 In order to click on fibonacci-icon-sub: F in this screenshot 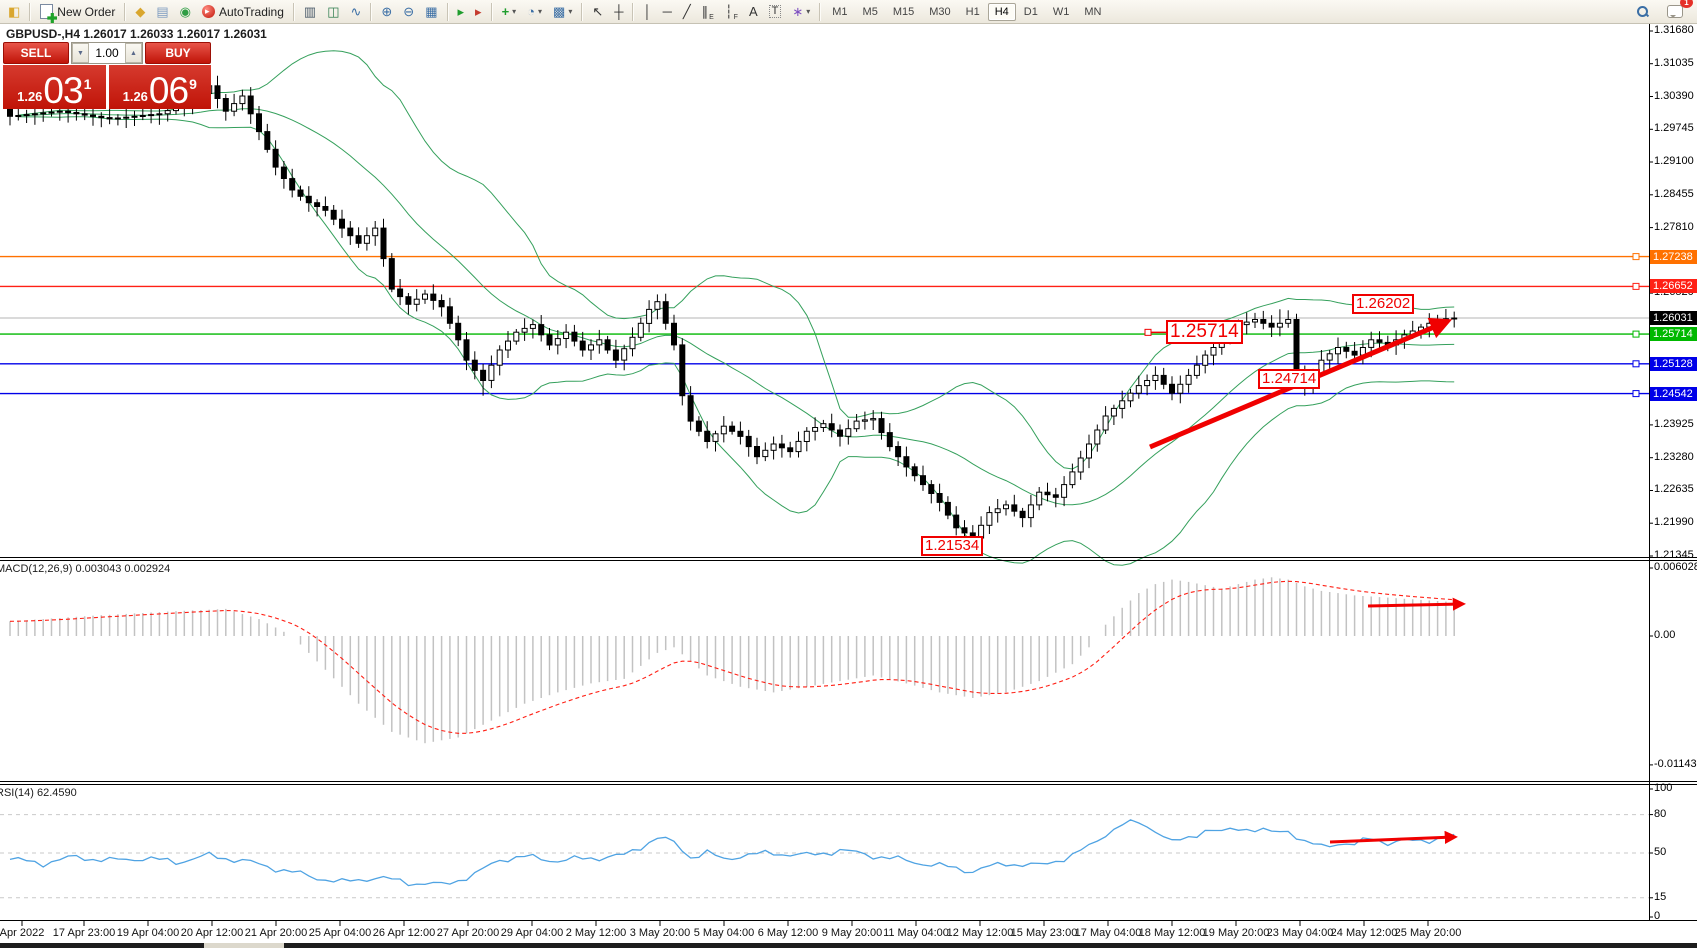, I will do `click(735, 17)`.